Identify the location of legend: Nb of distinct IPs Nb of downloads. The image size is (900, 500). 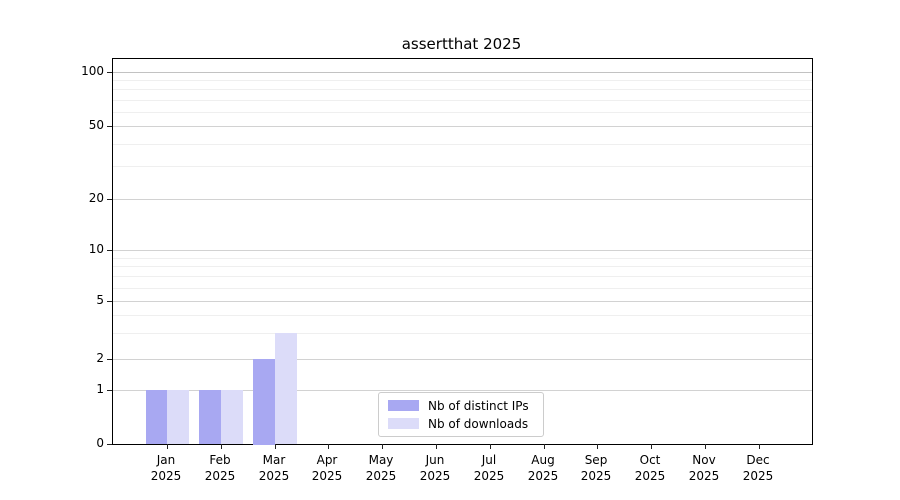
(461, 414).